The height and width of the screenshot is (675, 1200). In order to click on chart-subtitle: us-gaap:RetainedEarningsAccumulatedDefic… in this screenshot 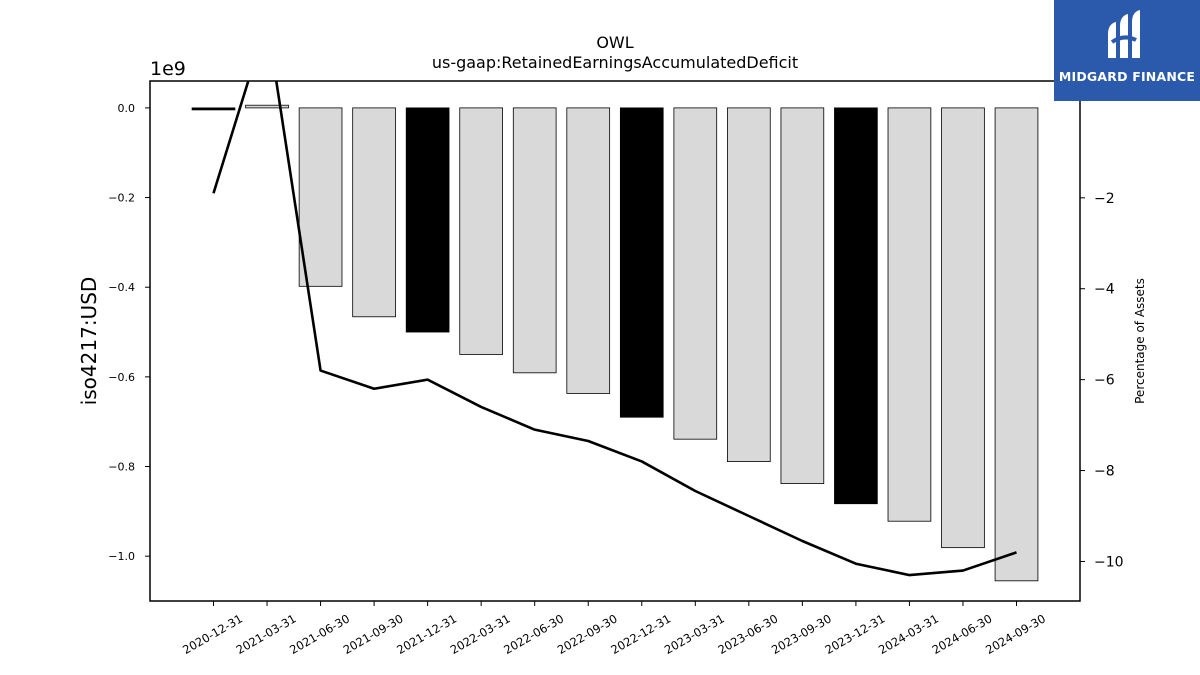, I will do `click(615, 62)`.